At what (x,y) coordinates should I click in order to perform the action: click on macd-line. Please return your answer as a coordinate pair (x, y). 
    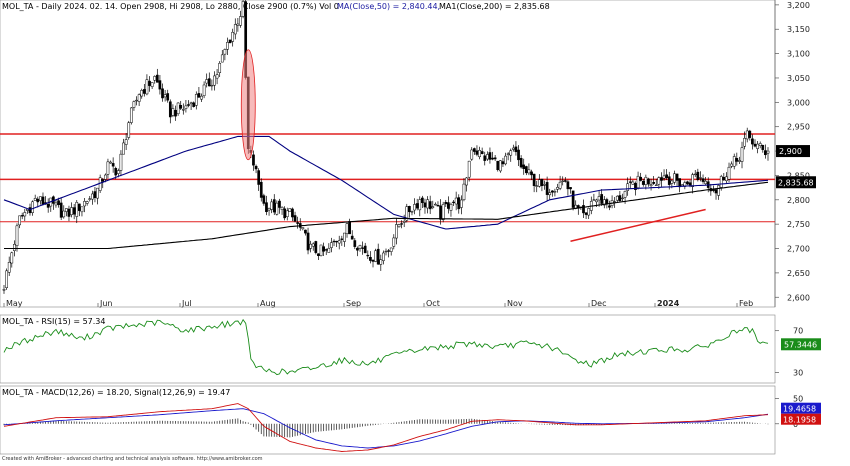
    Looking at the image, I should click on (386, 427).